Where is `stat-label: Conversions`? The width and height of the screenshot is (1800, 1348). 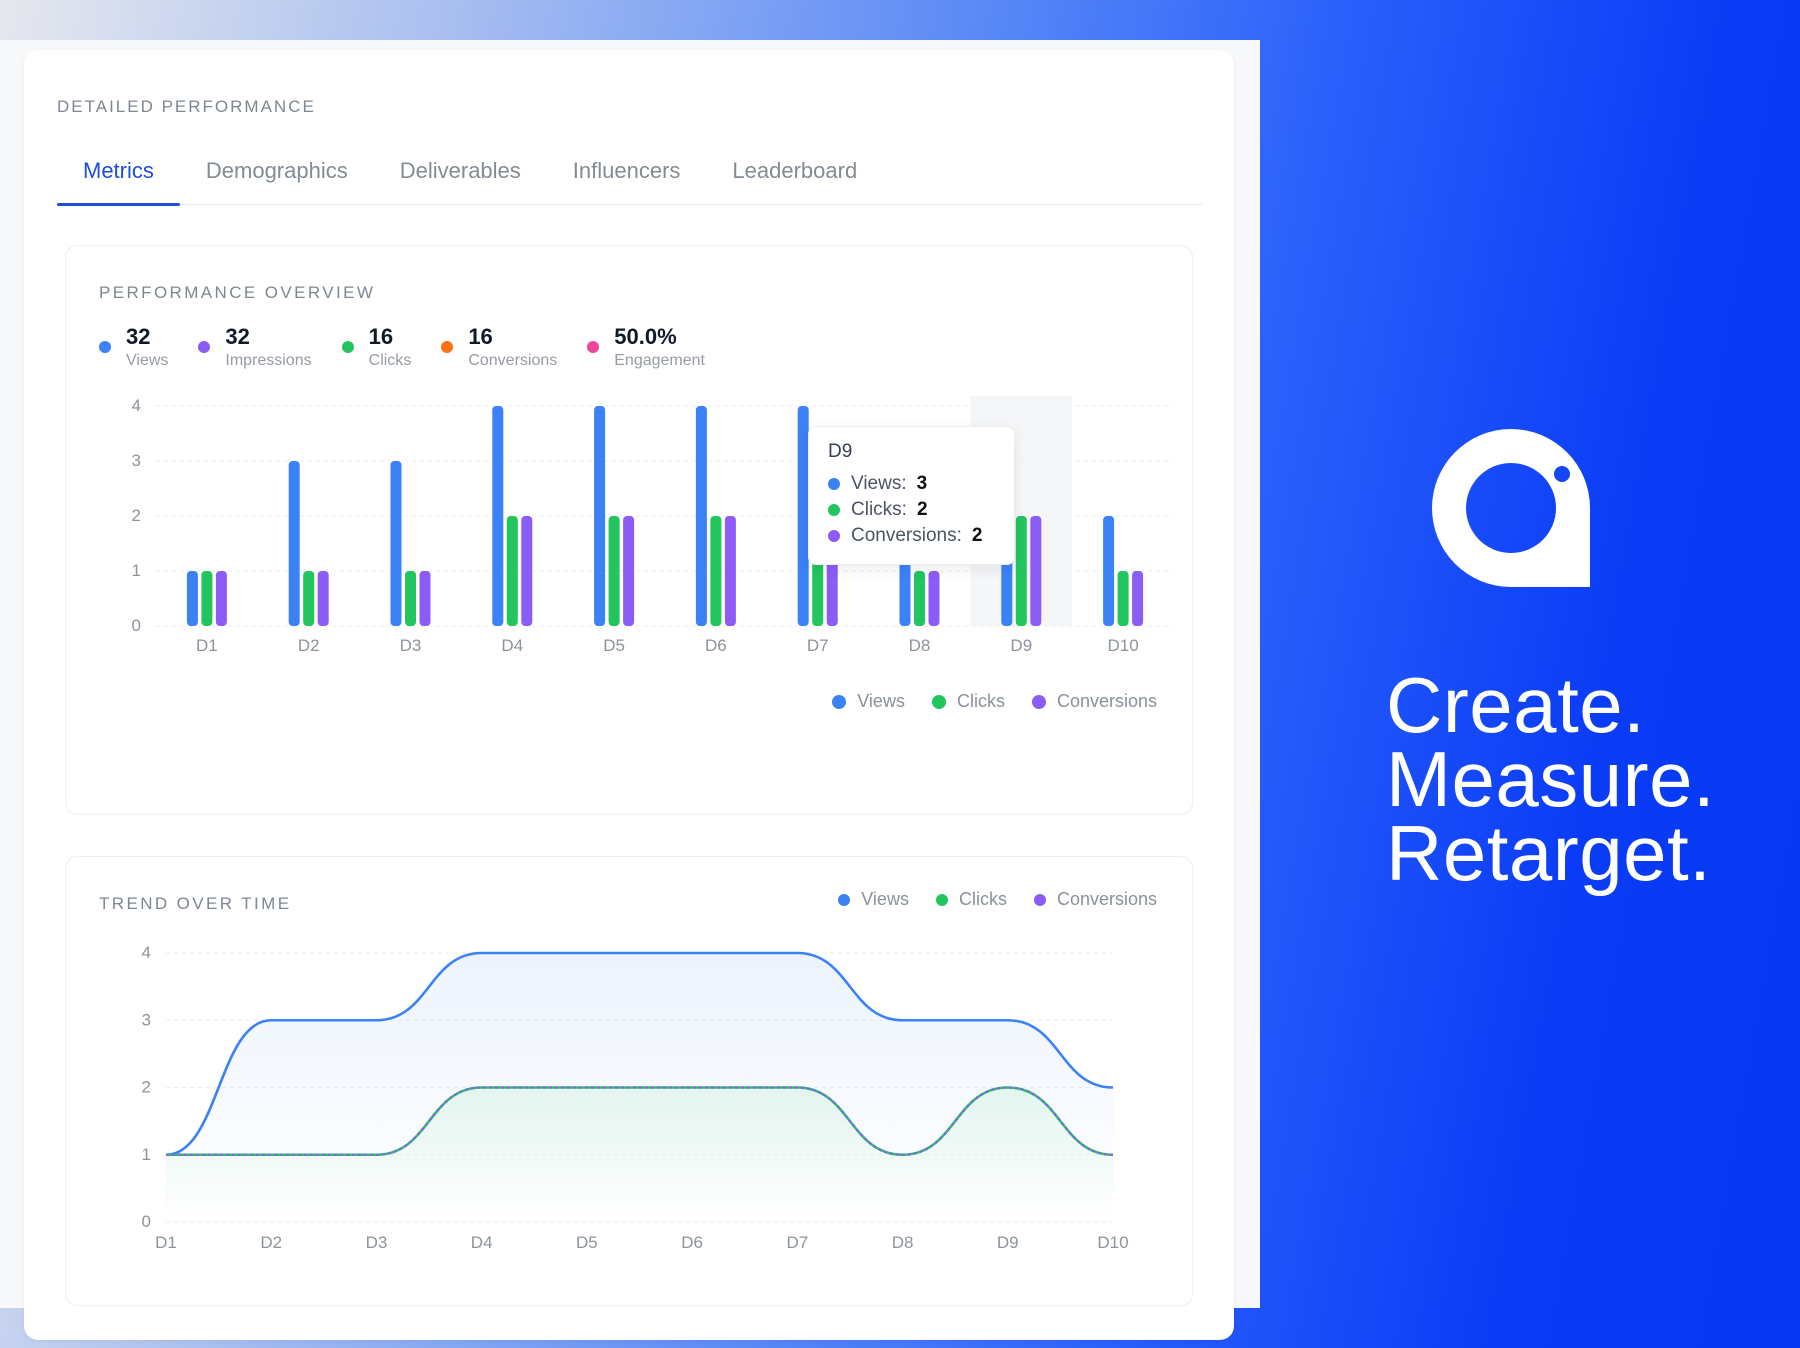 stat-label: Conversions is located at coordinates (513, 360).